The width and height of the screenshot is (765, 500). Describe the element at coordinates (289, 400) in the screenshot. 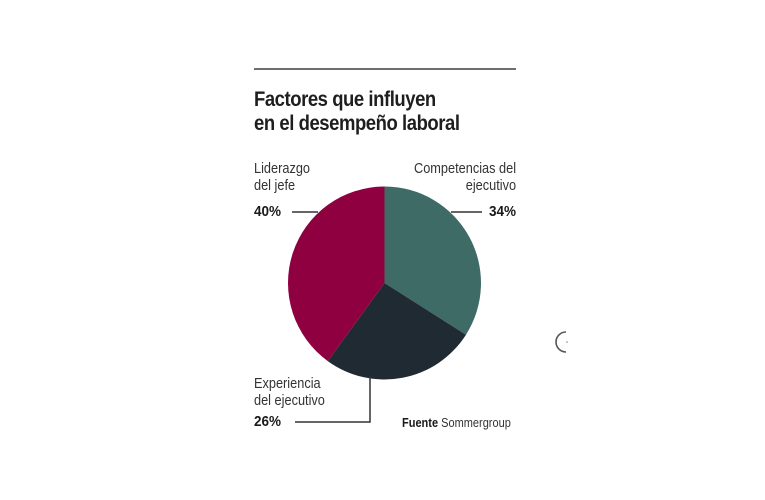

I see `label-experiencia-line2: del ejecutivo` at that location.